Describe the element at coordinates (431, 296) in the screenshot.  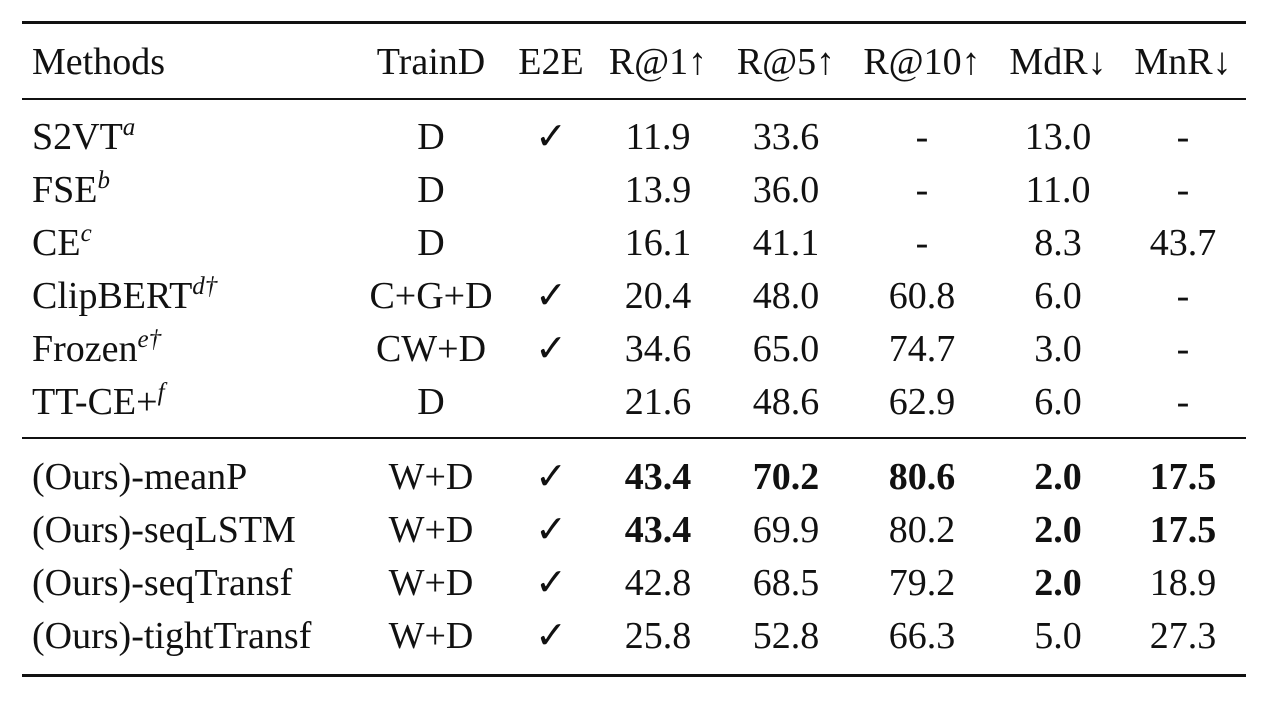
I see `value-cell: C+G+D` at that location.